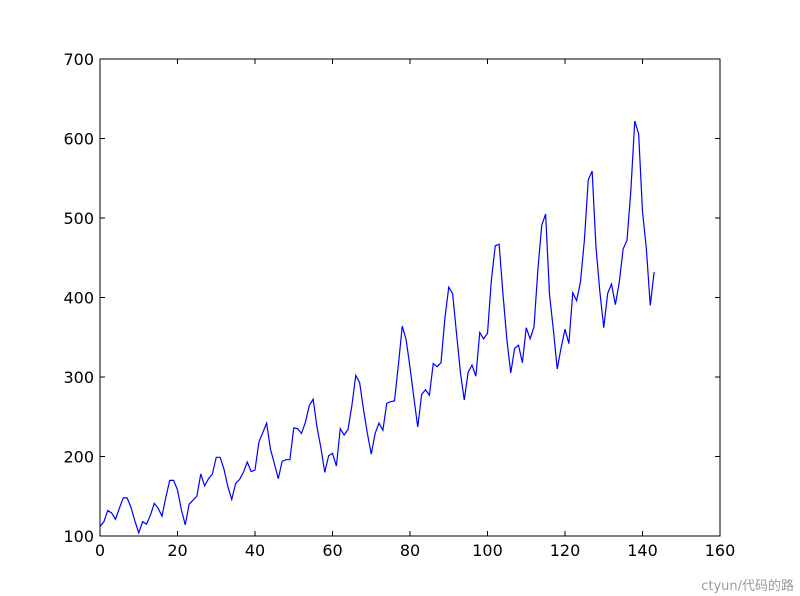 The image size is (800, 596). I want to click on watermark-text: ctyun/代码的路, so click(747, 586).